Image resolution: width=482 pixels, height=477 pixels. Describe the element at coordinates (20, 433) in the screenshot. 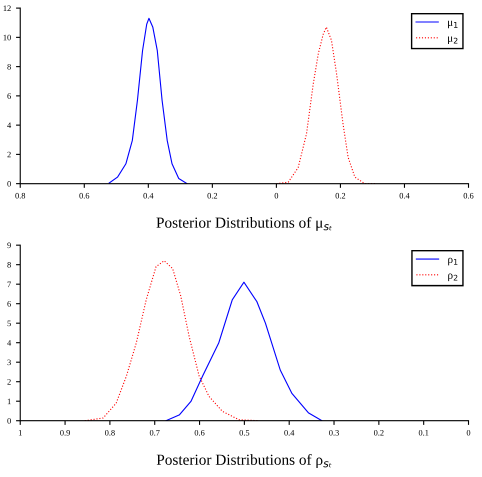

I see `x-tick-label: 1` at that location.